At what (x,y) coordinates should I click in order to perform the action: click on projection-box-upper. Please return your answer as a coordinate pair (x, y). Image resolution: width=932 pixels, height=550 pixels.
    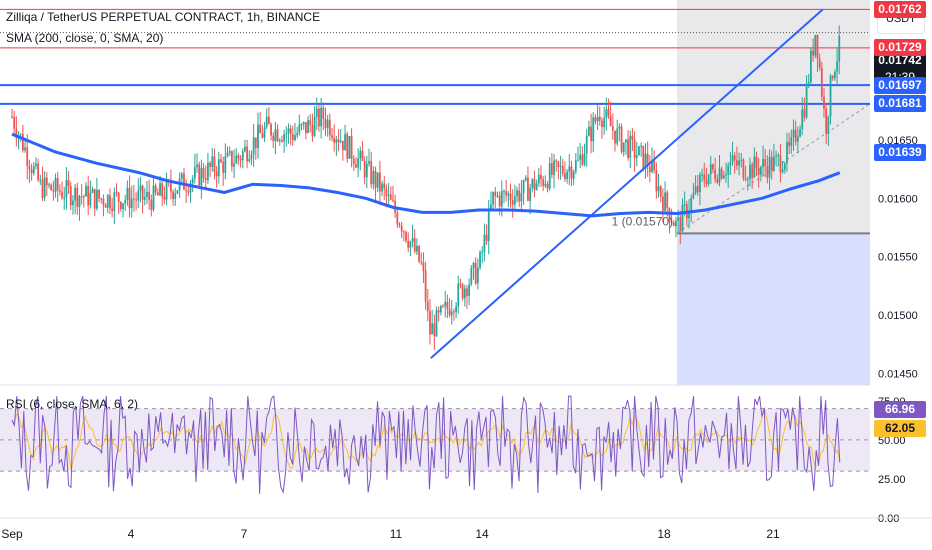
    Looking at the image, I should click on (773, 117).